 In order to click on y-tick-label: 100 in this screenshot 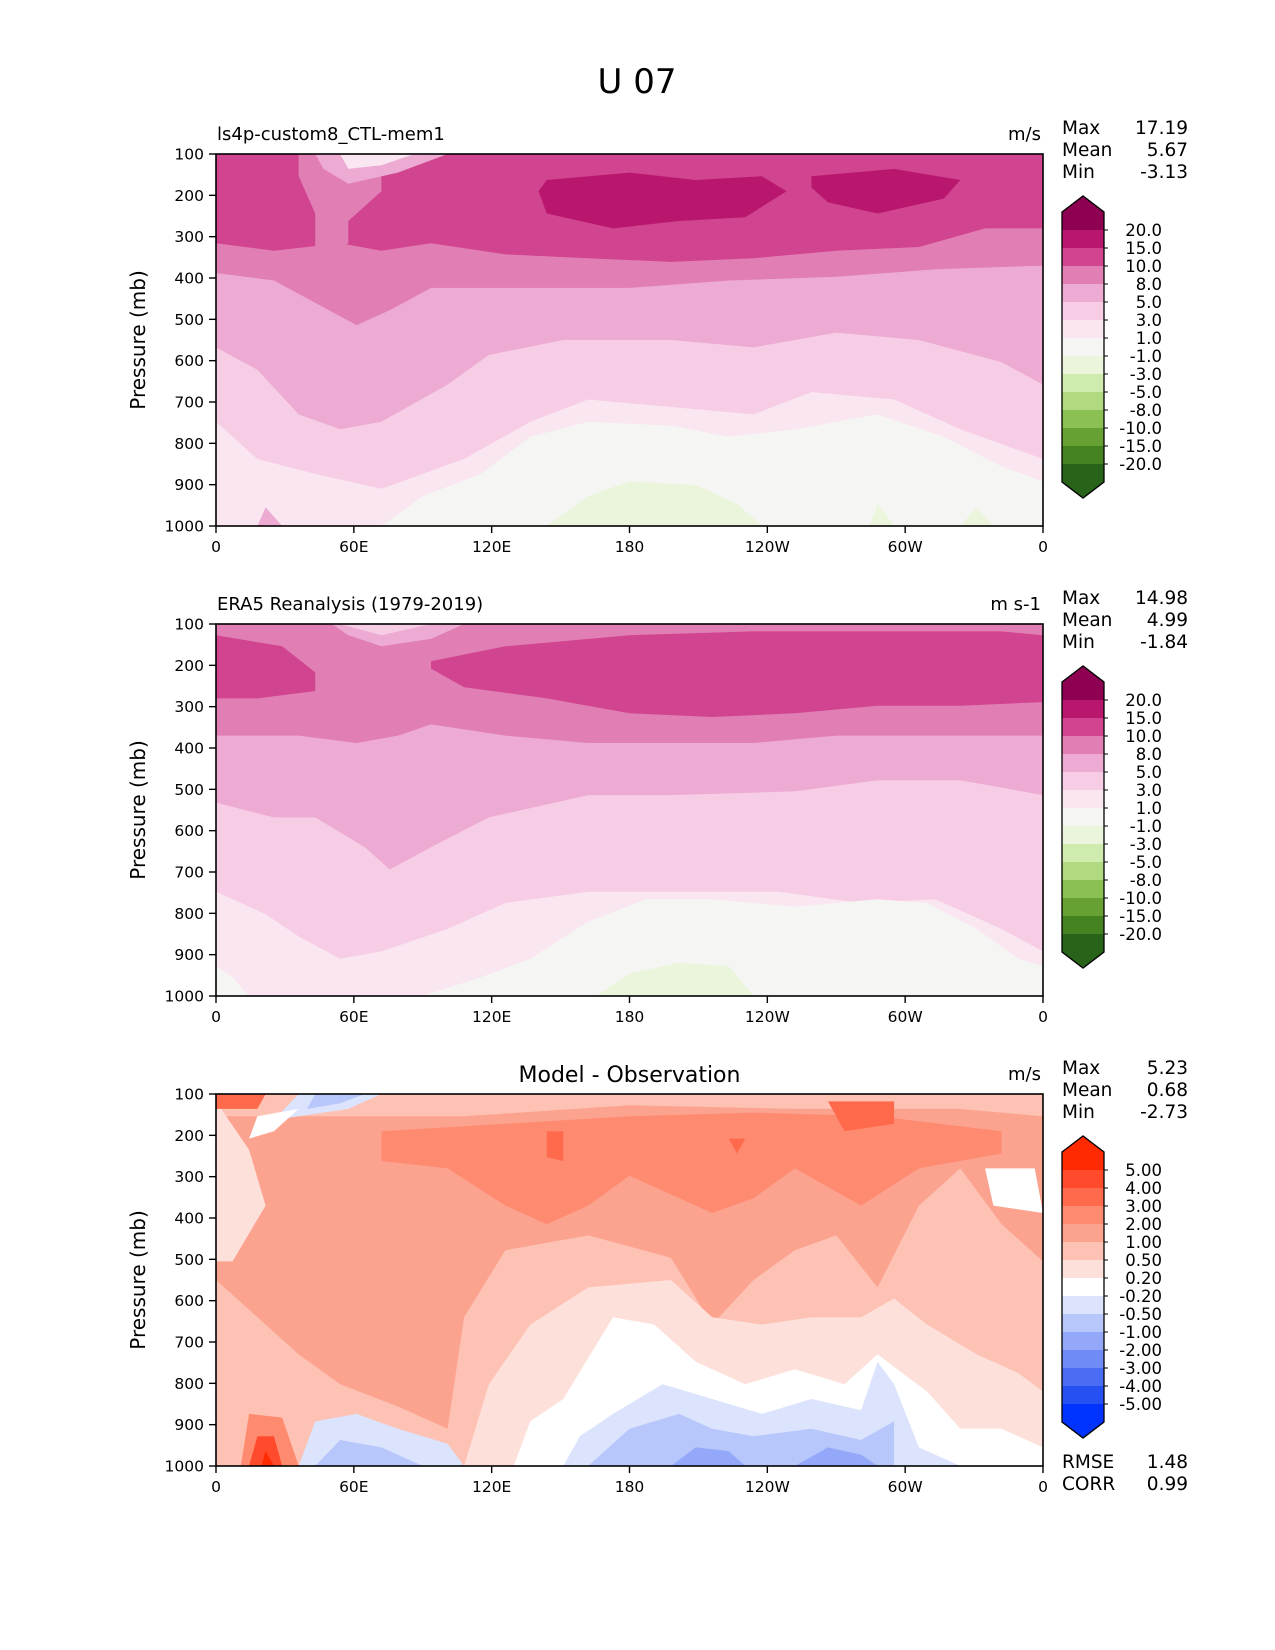, I will do `click(189, 625)`.